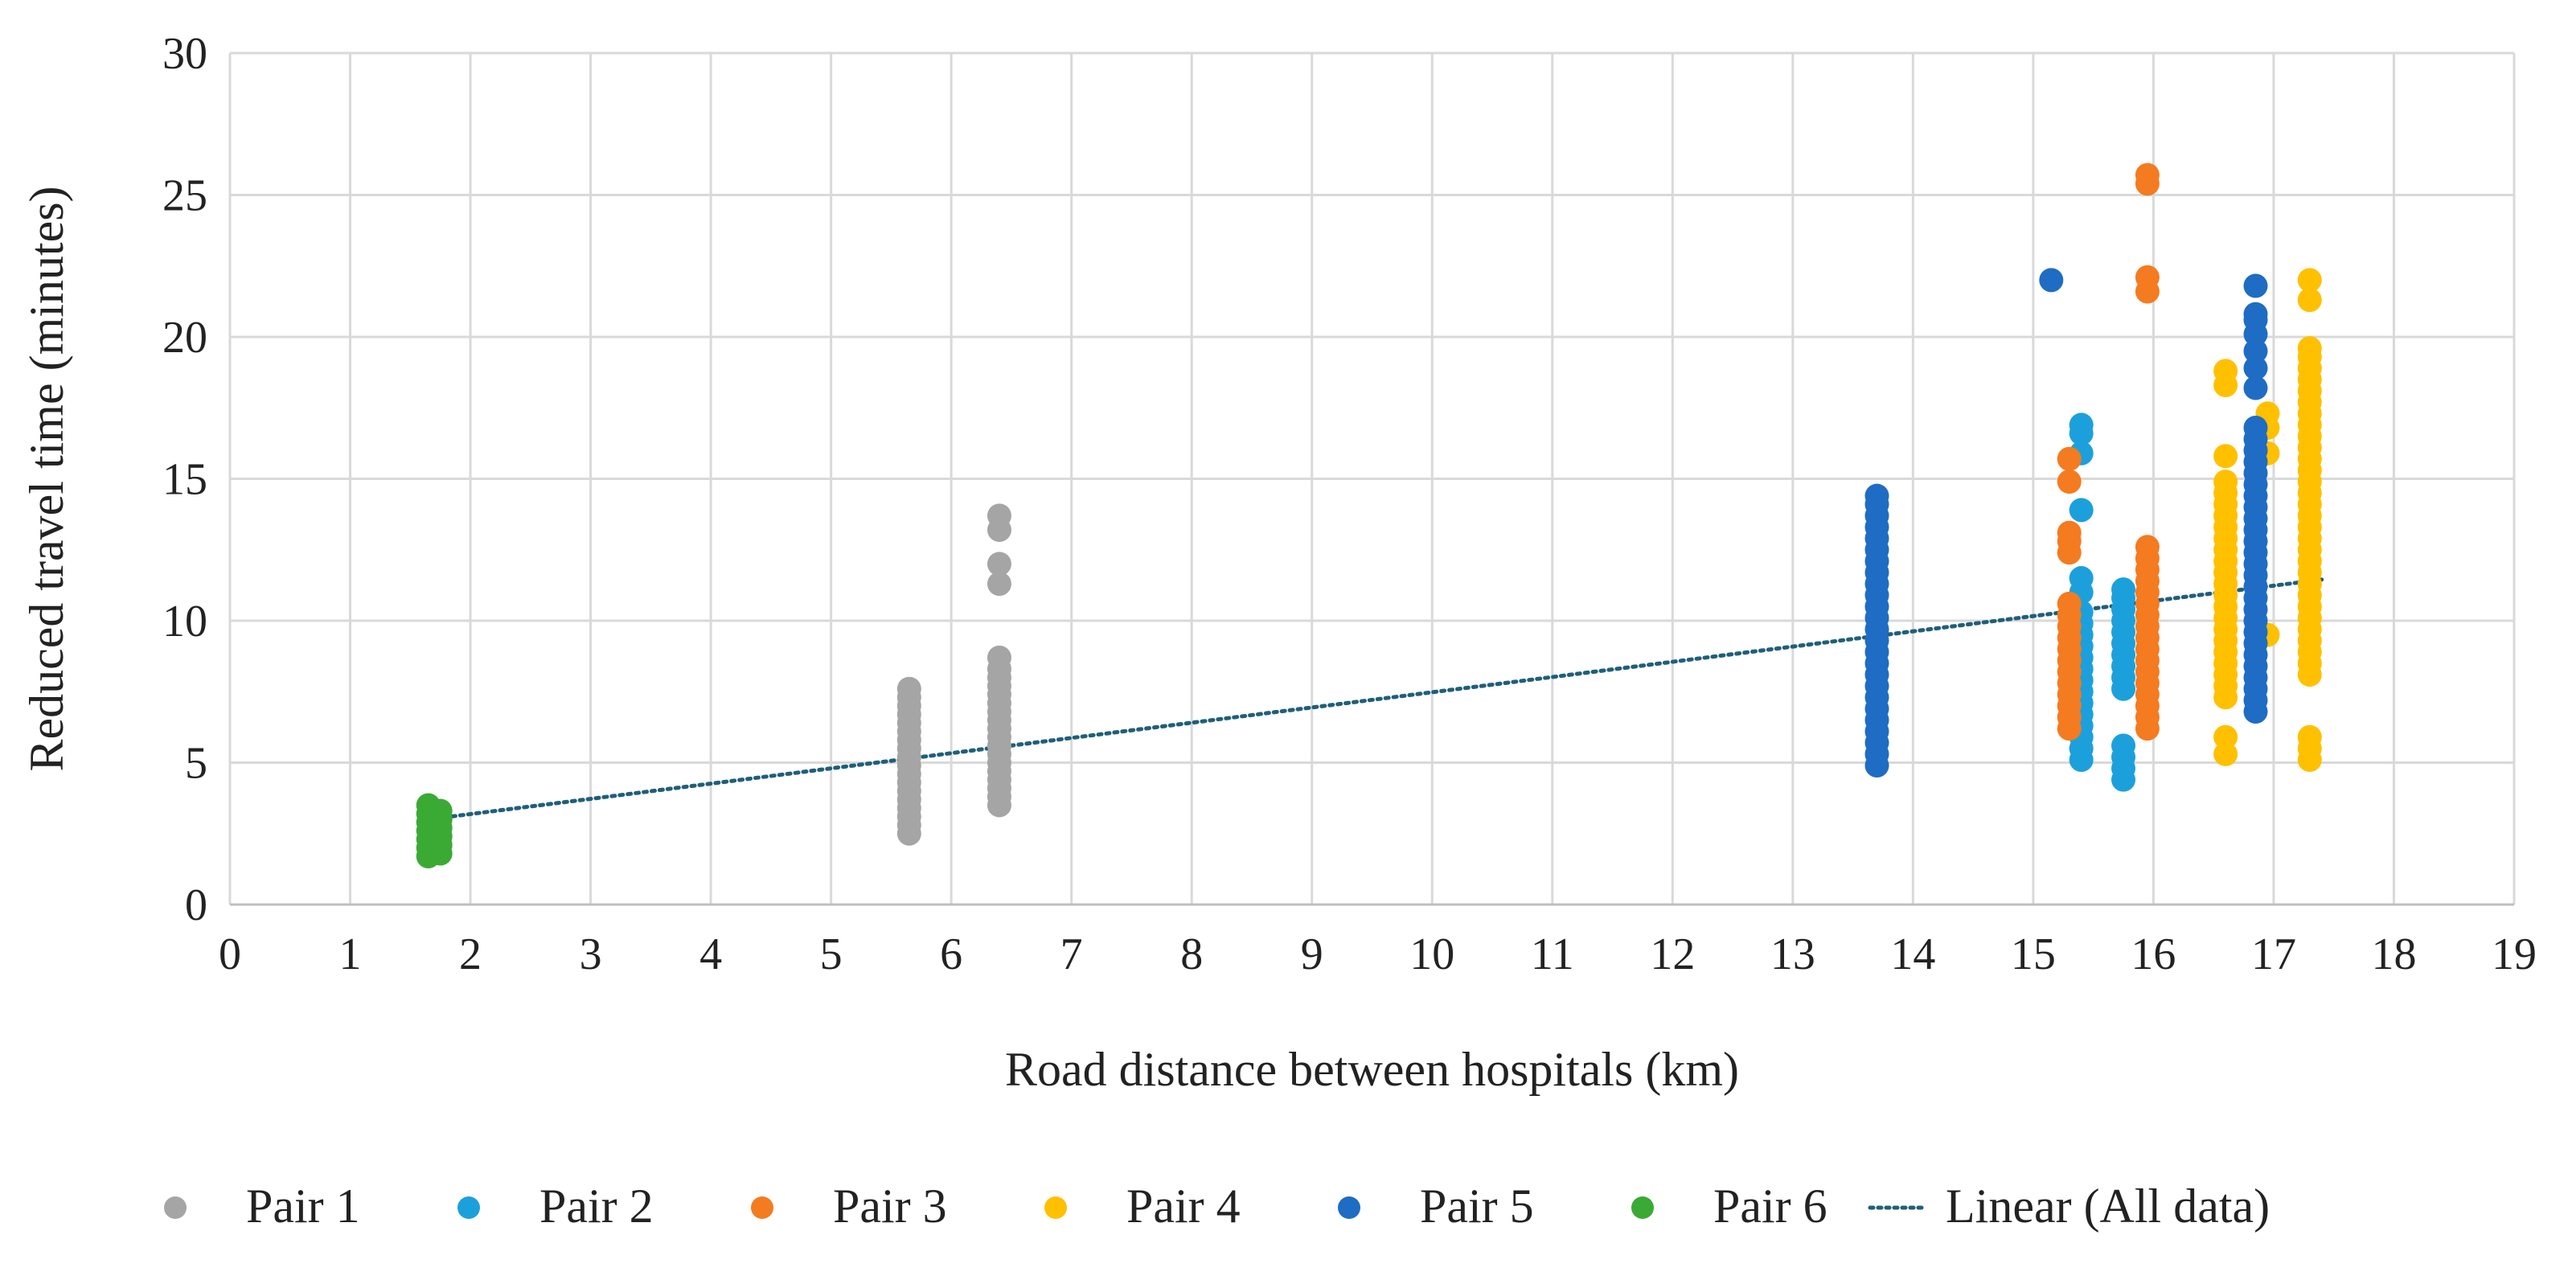  What do you see at coordinates (1071, 954) in the screenshot?
I see `x-tick-label: 7` at bounding box center [1071, 954].